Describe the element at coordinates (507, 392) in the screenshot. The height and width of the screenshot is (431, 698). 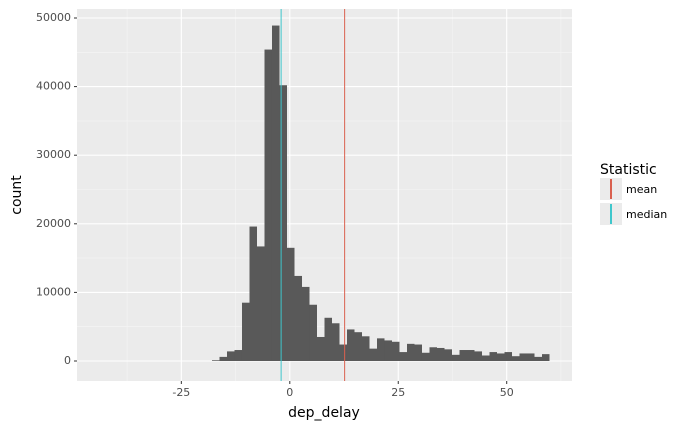
I see `x-tick-label: 50` at that location.